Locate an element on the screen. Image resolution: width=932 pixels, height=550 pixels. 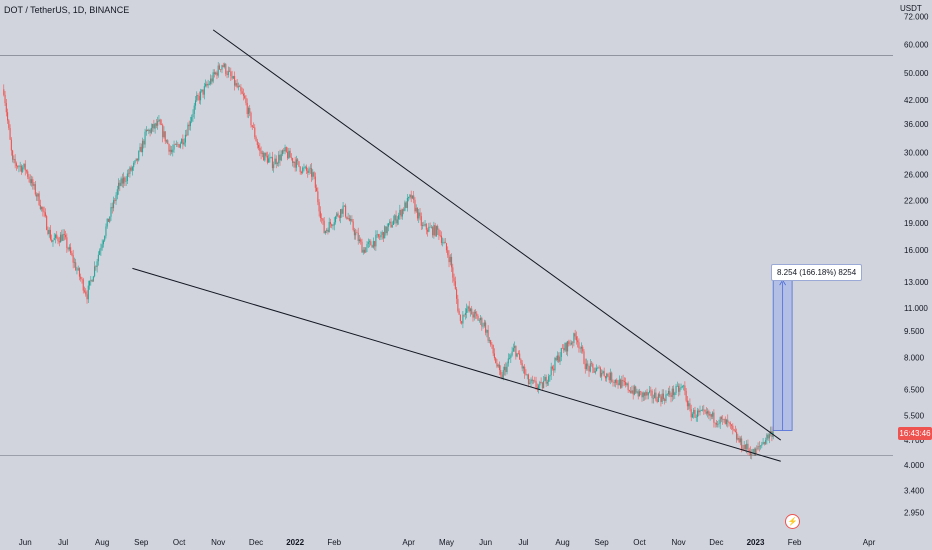
last-price-tag: 16:43:46 is located at coordinates (915, 433).